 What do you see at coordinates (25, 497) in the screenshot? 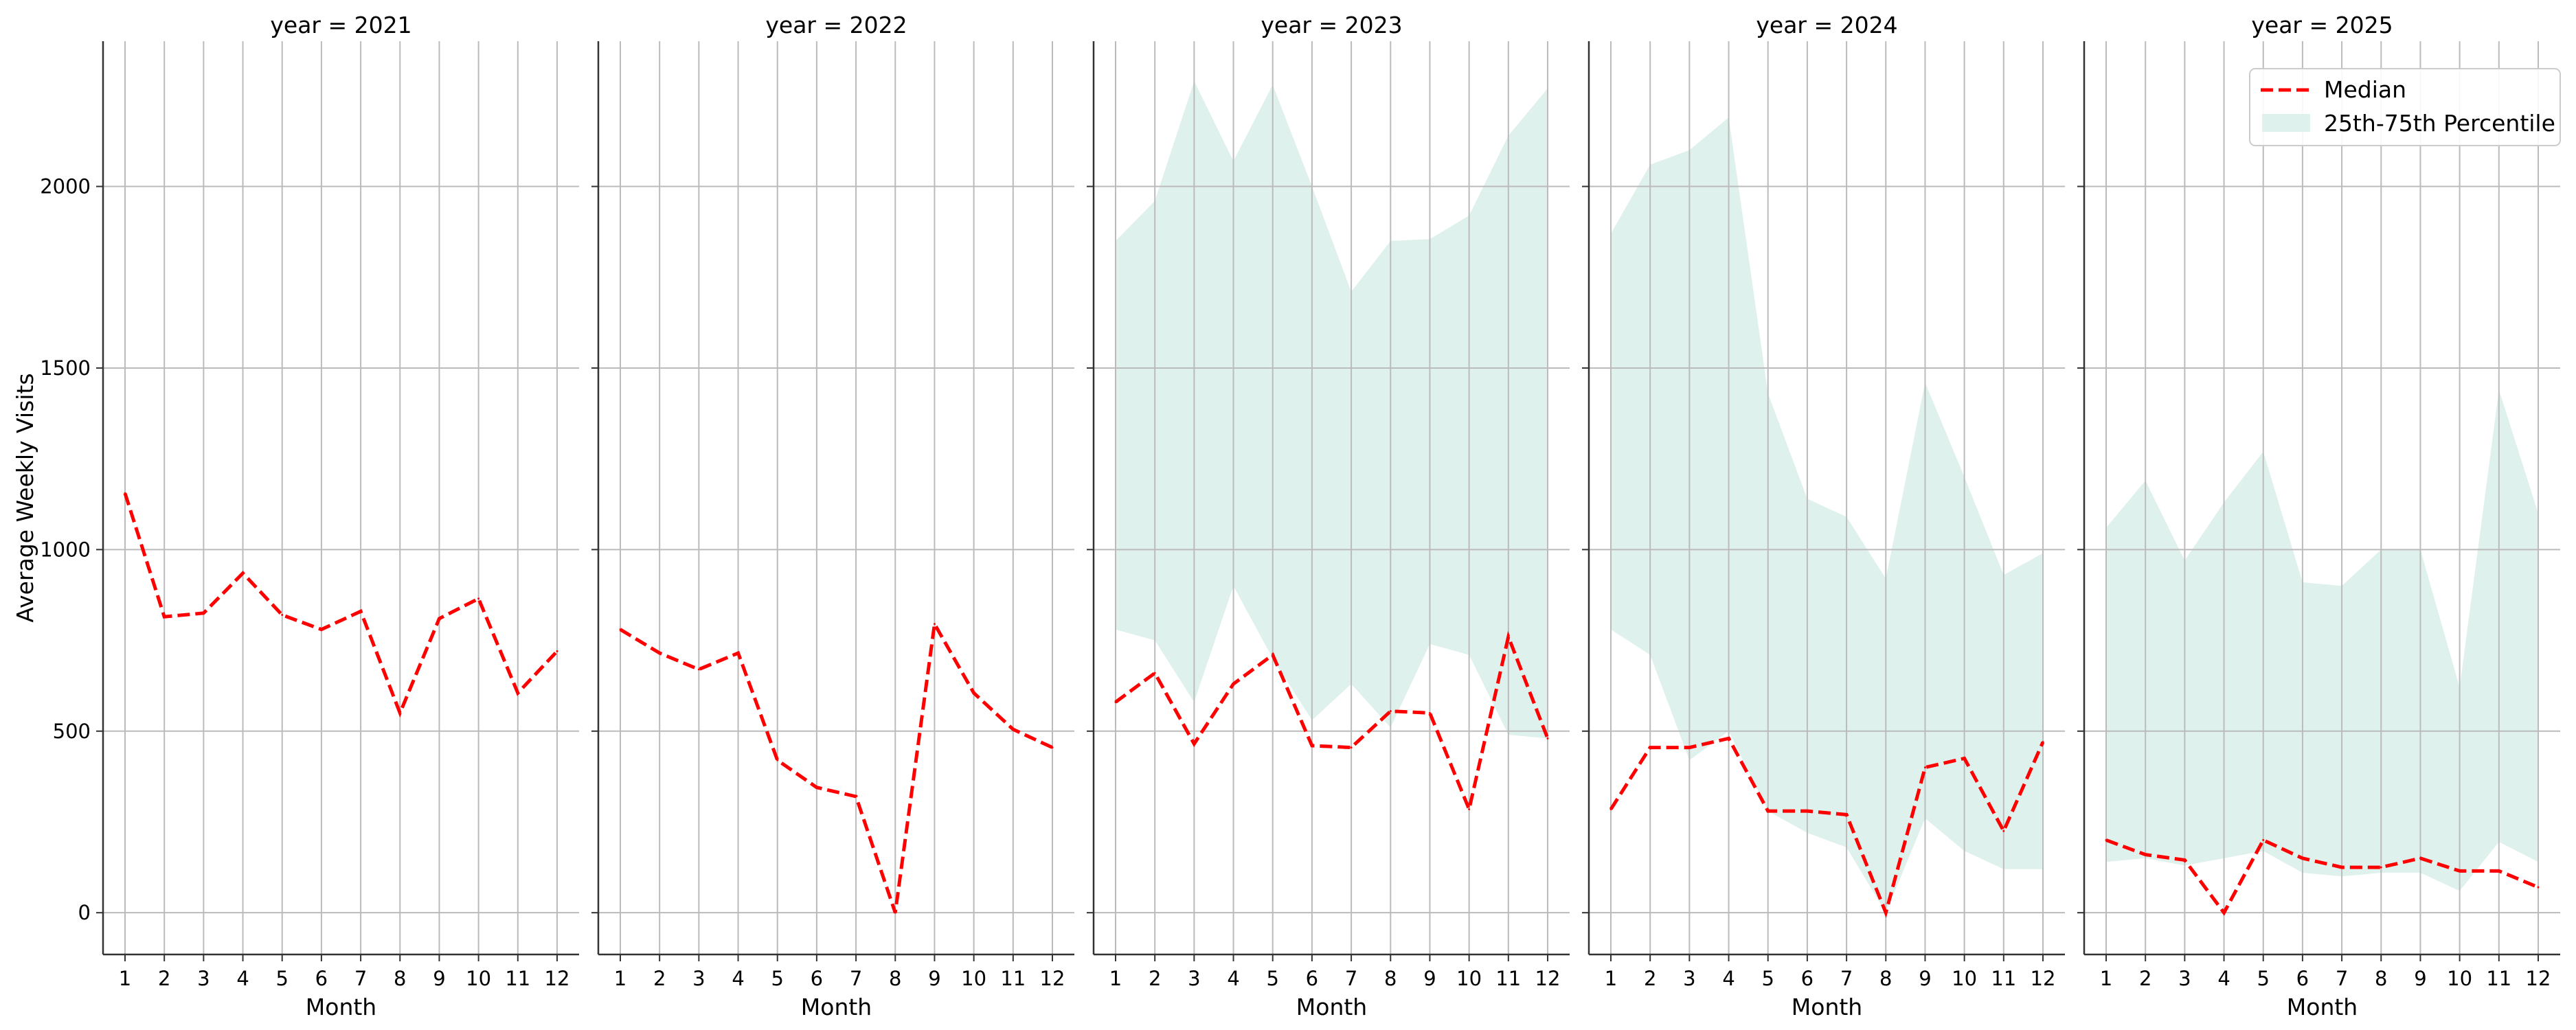
I see `y-axis-title: Average Weekly Visits` at bounding box center [25, 497].